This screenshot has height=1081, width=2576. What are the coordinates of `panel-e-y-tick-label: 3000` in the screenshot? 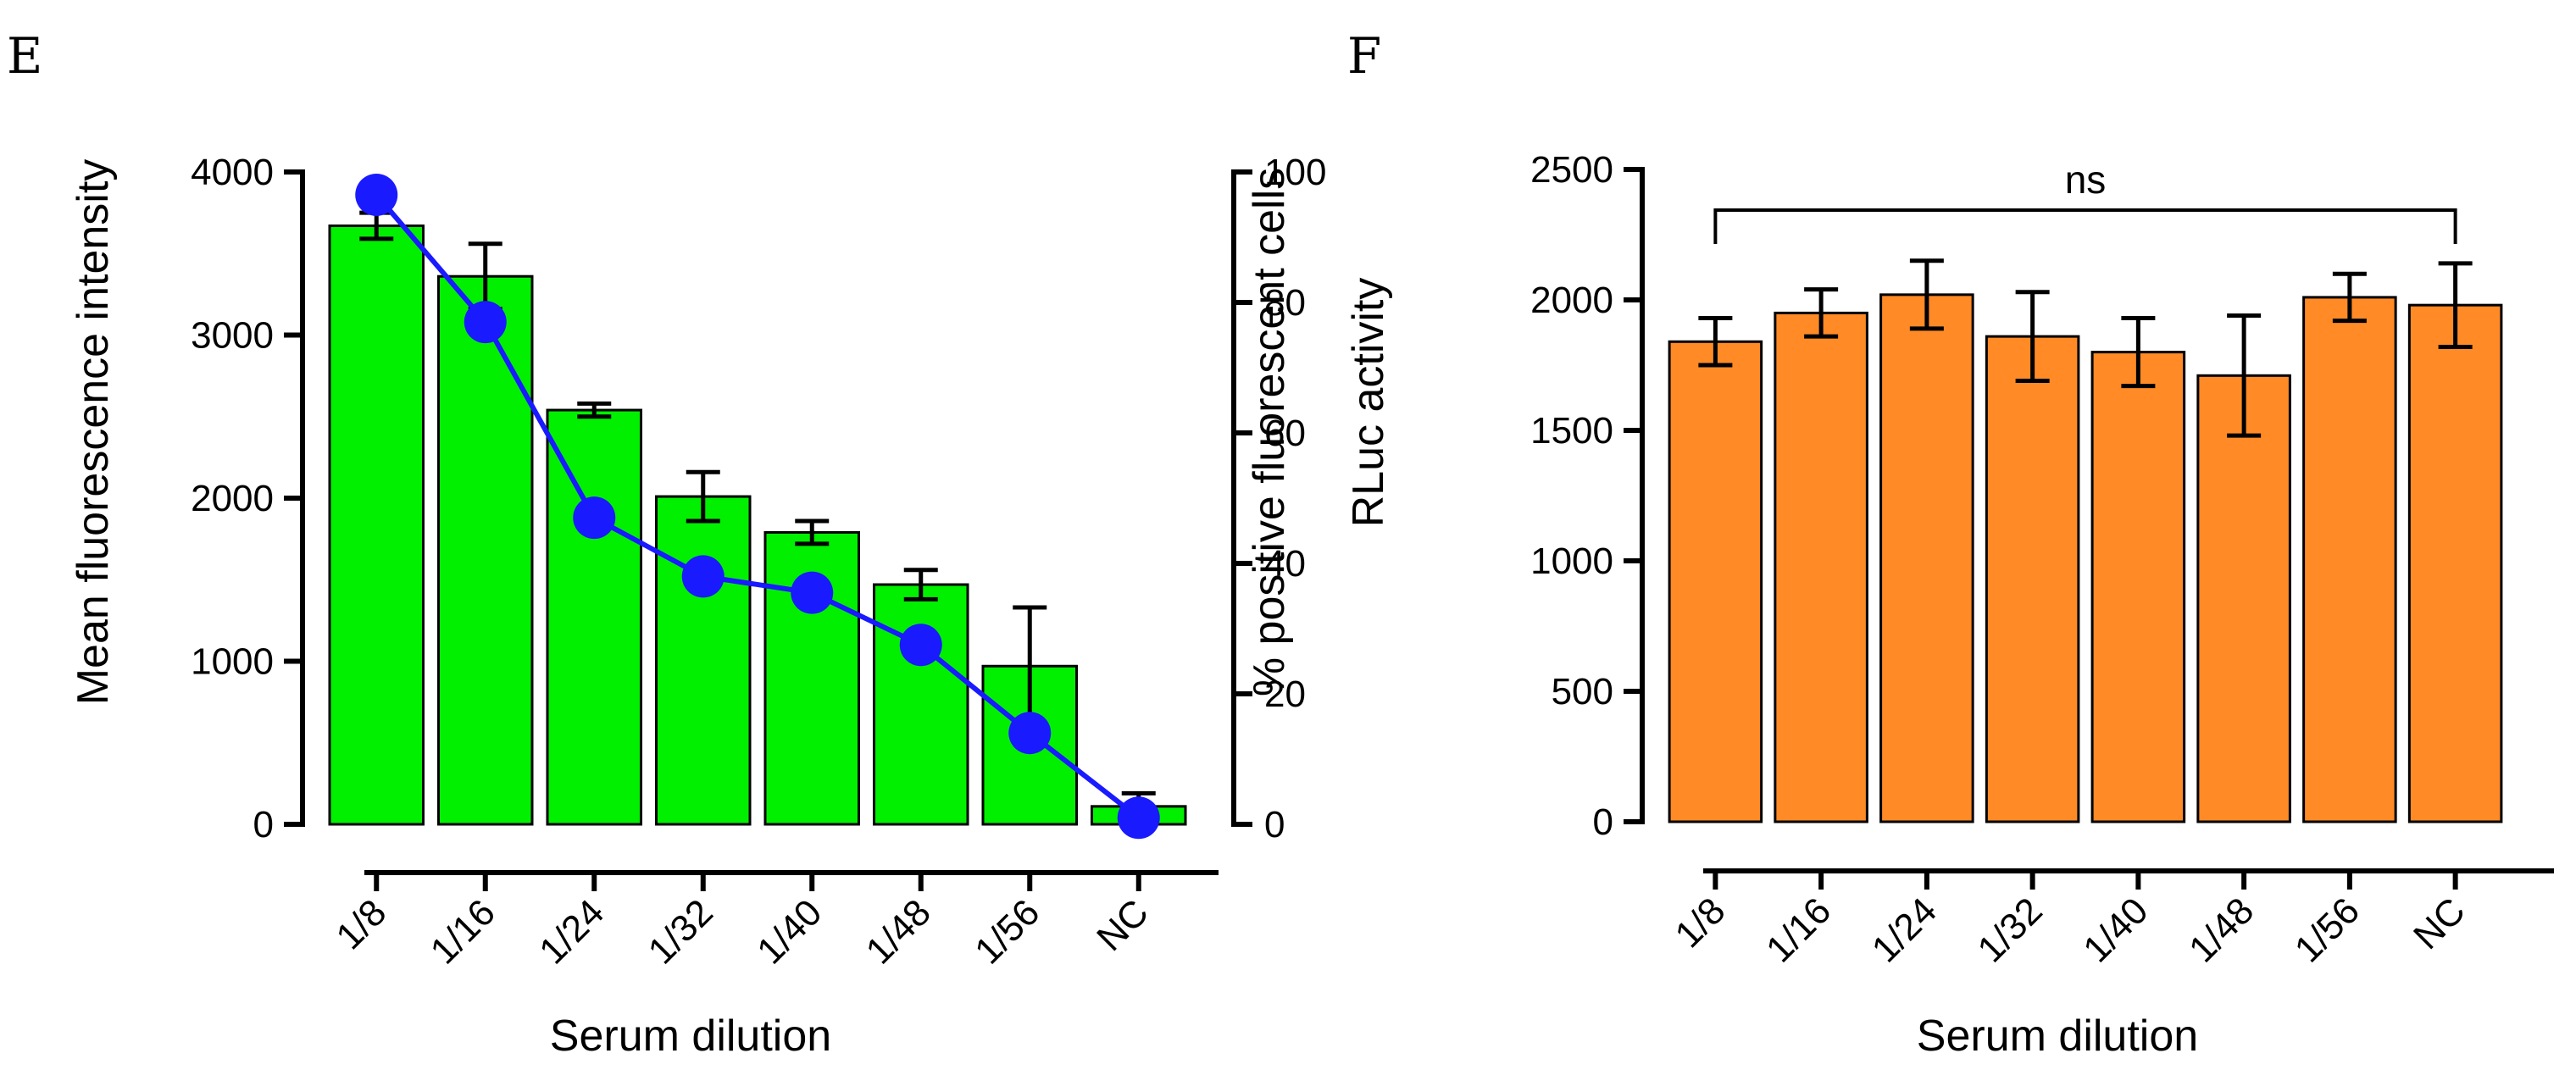 It's located at (232, 336).